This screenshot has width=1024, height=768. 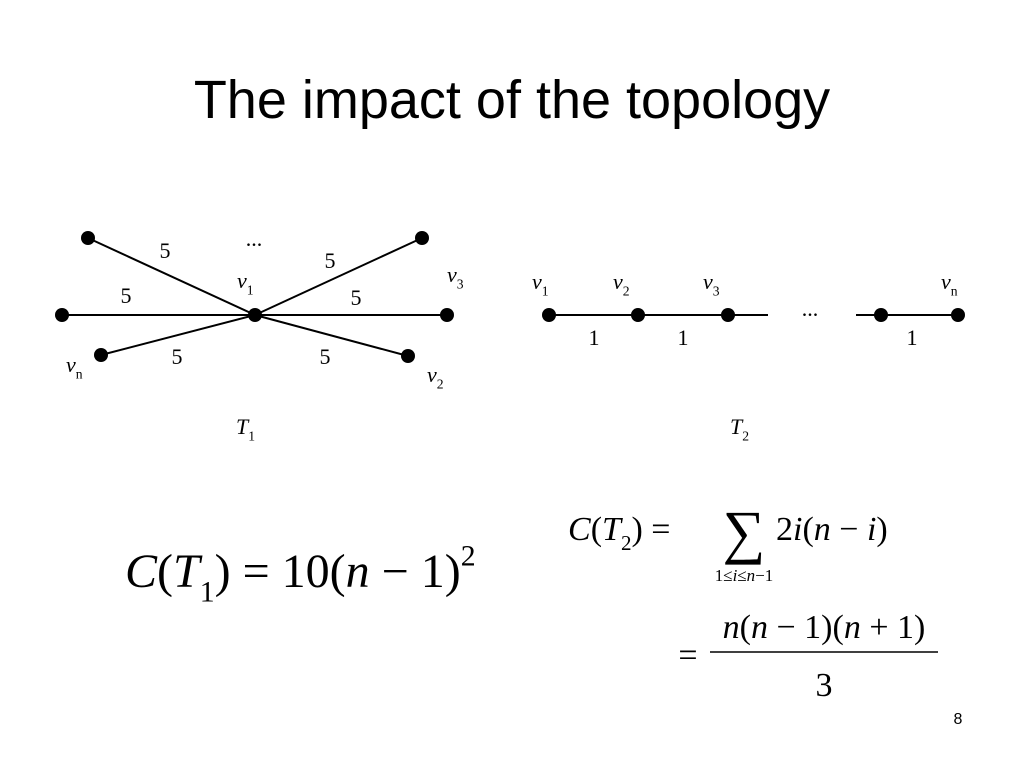 I want to click on formula: 3, so click(x=824, y=685).